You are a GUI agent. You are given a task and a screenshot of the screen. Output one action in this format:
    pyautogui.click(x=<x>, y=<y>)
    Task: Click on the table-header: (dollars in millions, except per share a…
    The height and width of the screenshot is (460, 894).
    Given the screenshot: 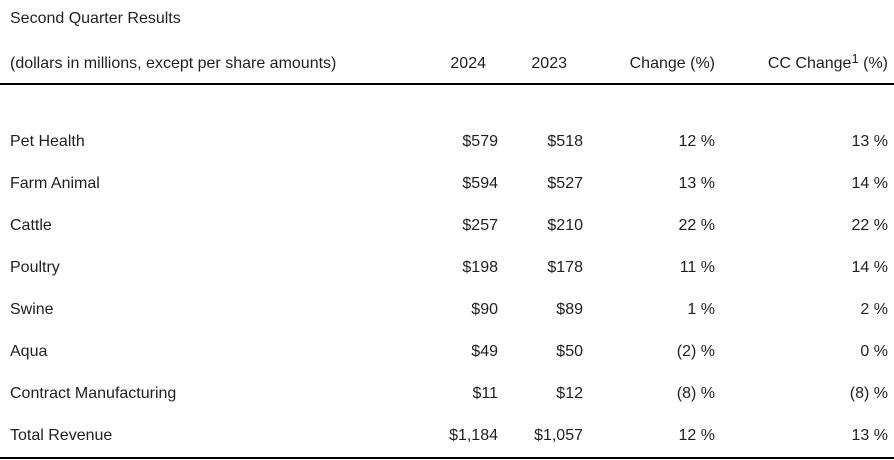 What is the action you would take?
    pyautogui.click(x=447, y=57)
    